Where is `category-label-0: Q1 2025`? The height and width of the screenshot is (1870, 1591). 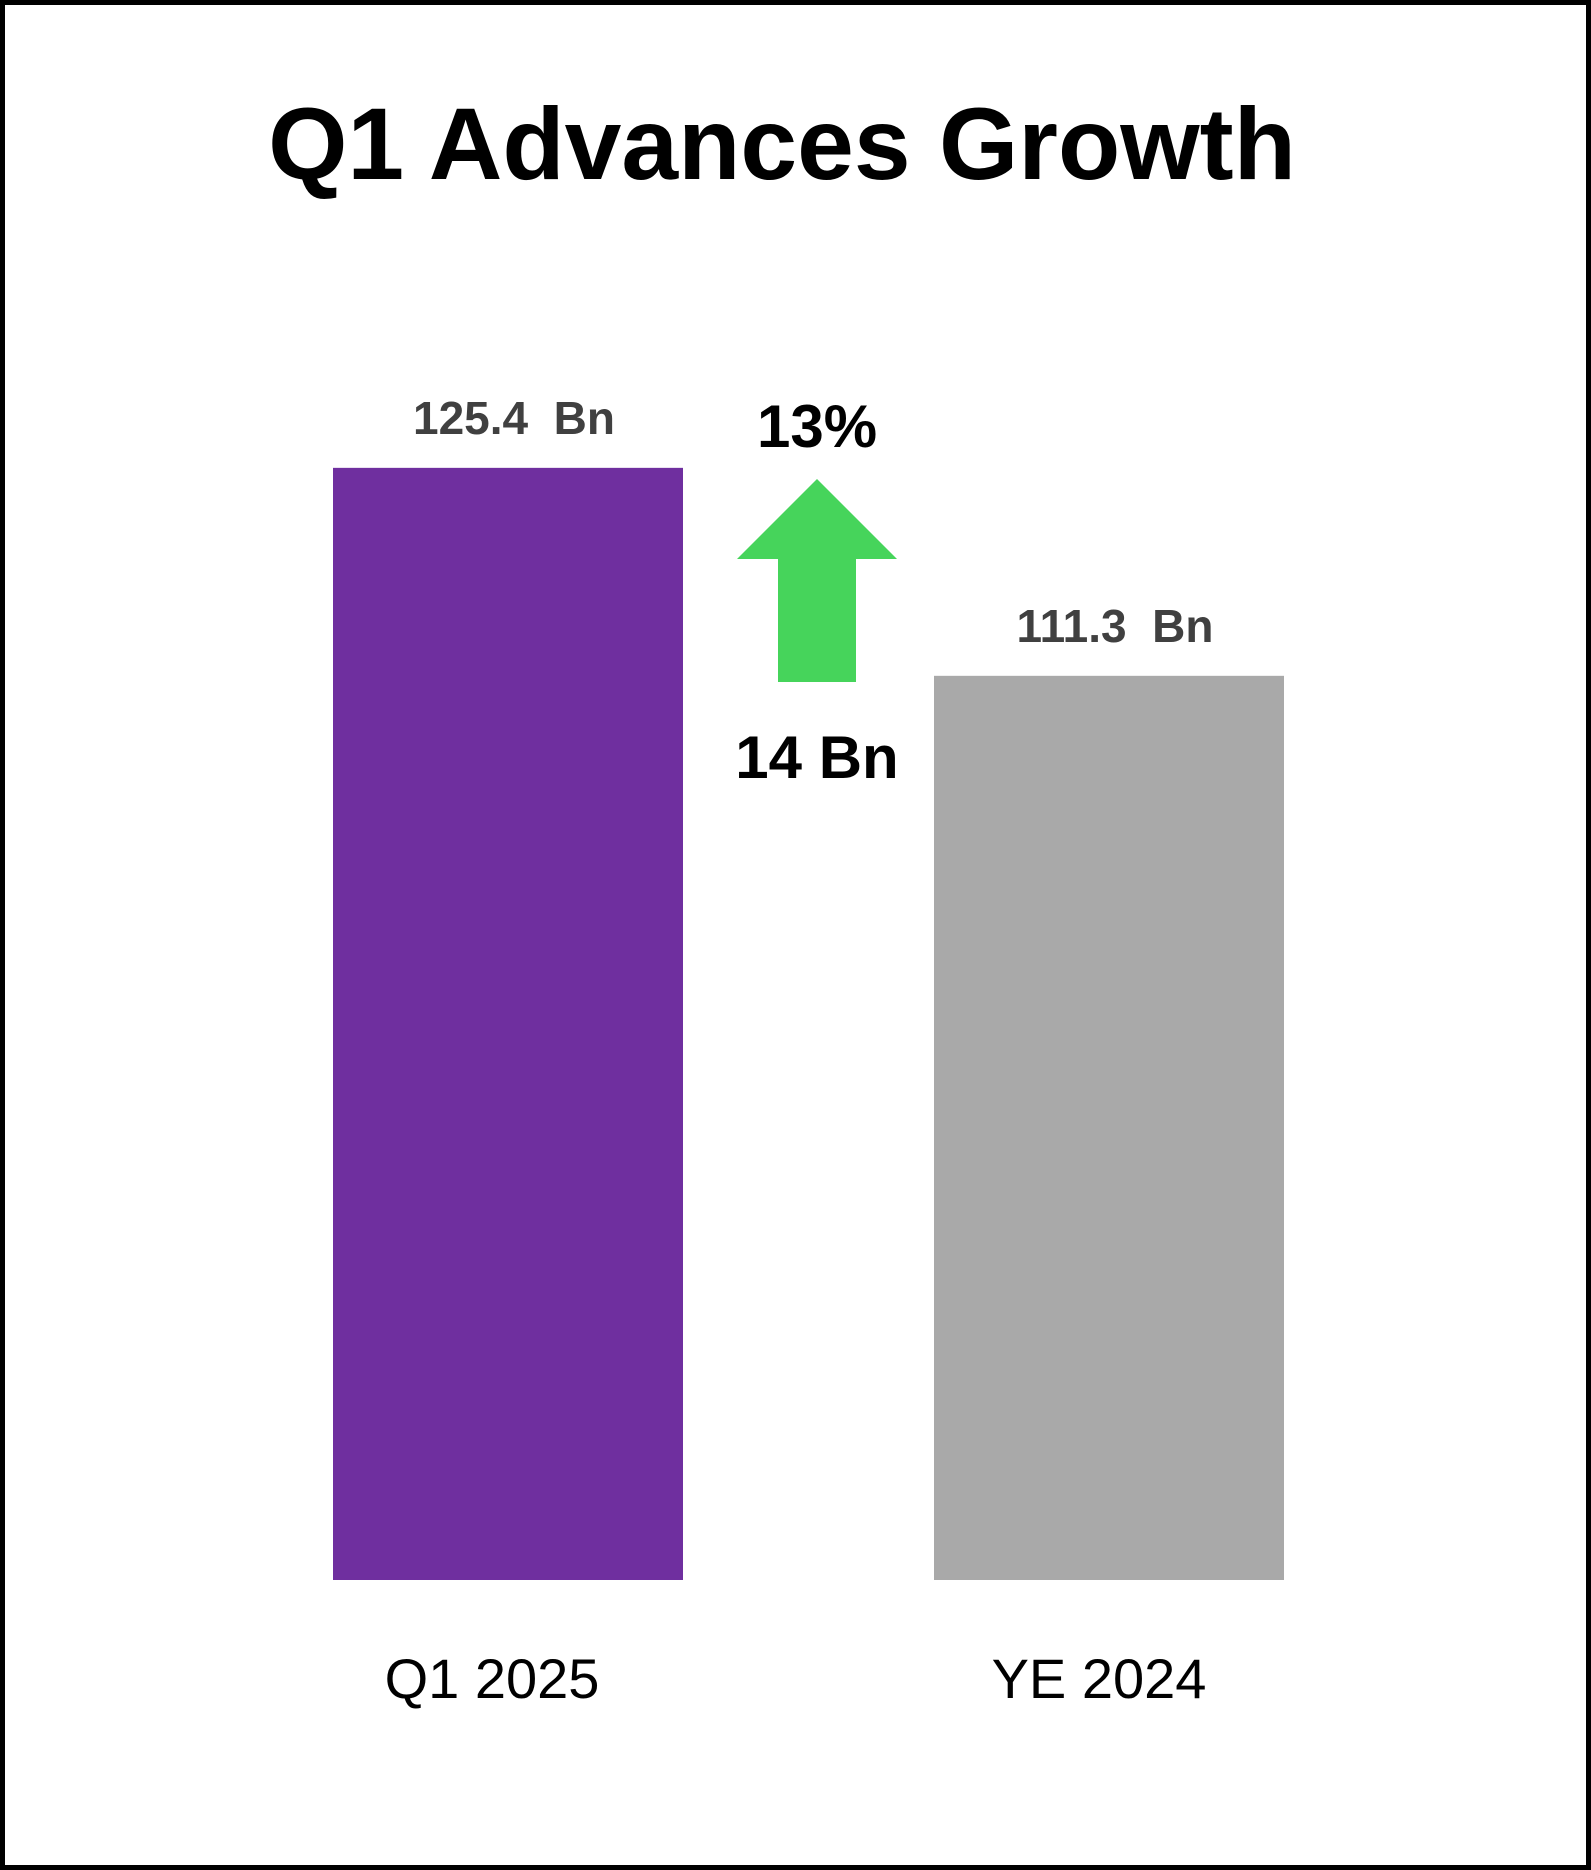 category-label-0: Q1 2025 is located at coordinates (492, 1678).